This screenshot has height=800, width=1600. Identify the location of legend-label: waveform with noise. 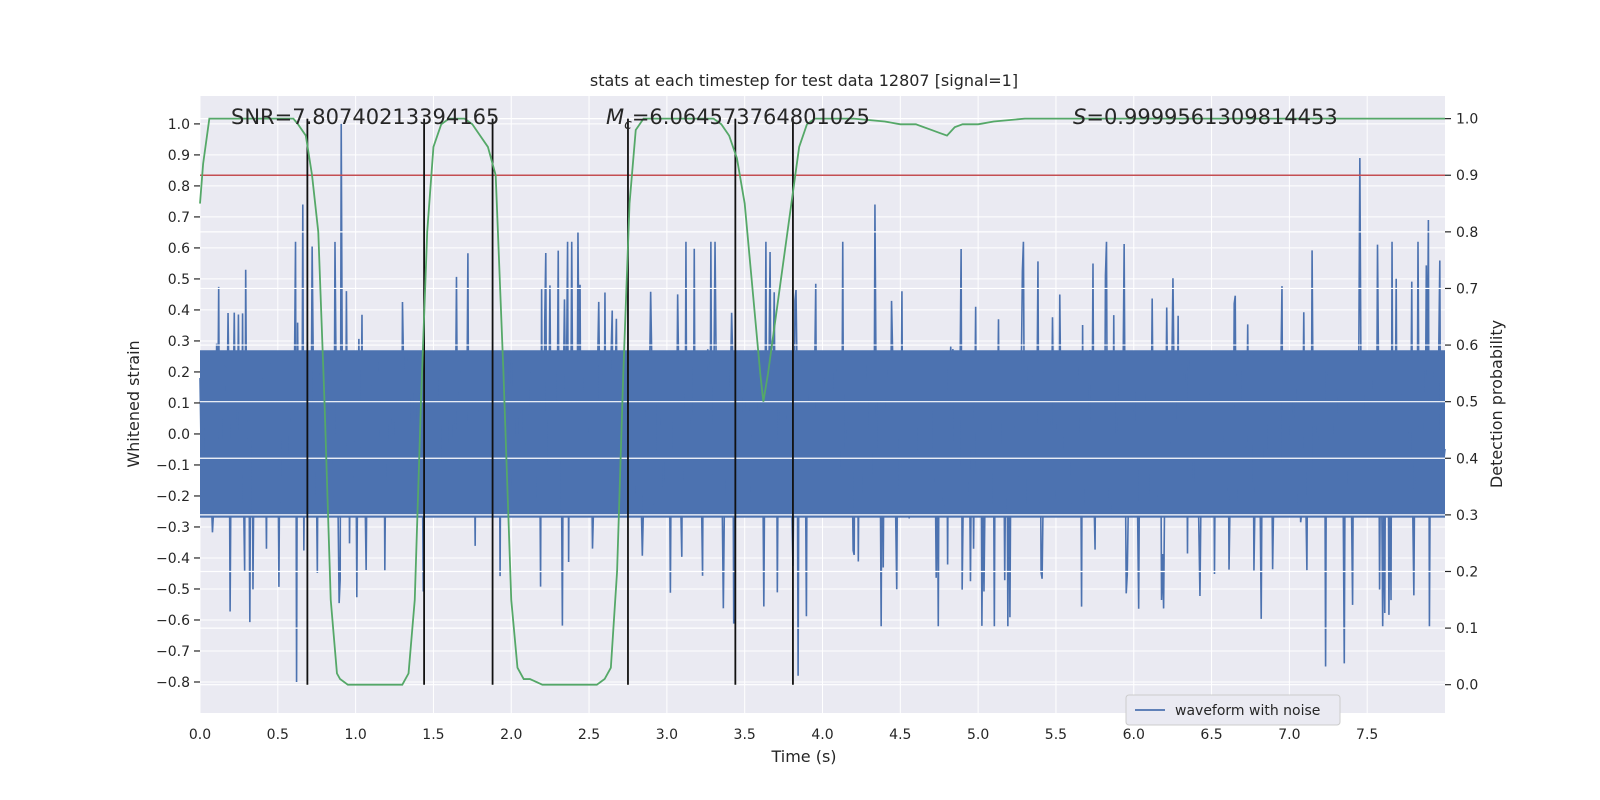
(1247, 711).